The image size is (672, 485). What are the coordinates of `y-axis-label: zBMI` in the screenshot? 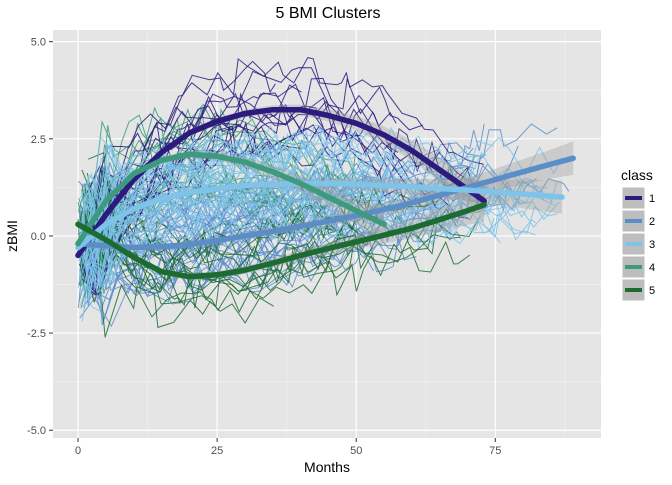 It's located at (12, 236).